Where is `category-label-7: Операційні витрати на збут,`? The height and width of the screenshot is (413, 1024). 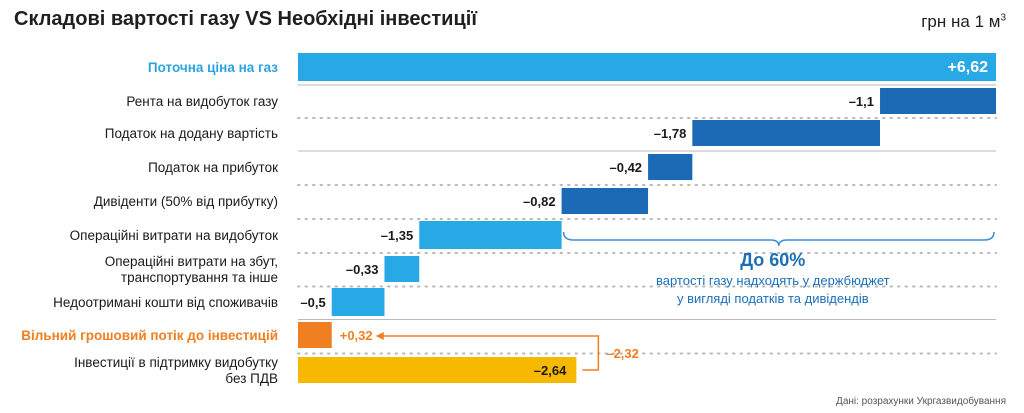
category-label-7: Операційні витрати на збут, is located at coordinates (191, 261).